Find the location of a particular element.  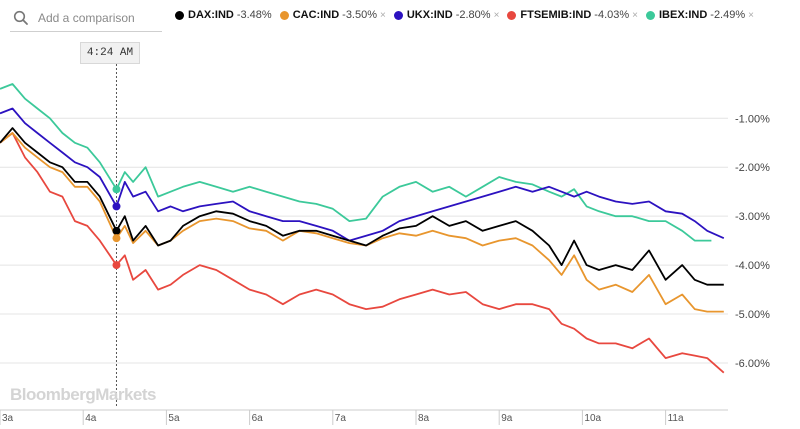

crosshair-time-label: 4:24 AM is located at coordinates (110, 53).